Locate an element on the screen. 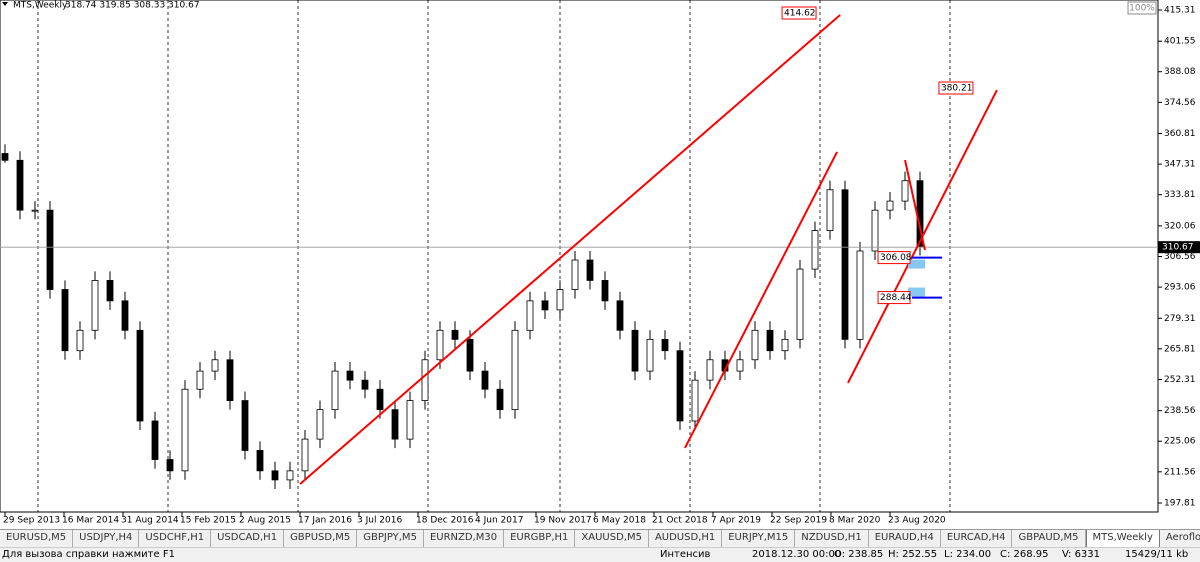 The width and height of the screenshot is (1200, 562). x-tick-label: 4 Jun 2017 is located at coordinates (499, 521).